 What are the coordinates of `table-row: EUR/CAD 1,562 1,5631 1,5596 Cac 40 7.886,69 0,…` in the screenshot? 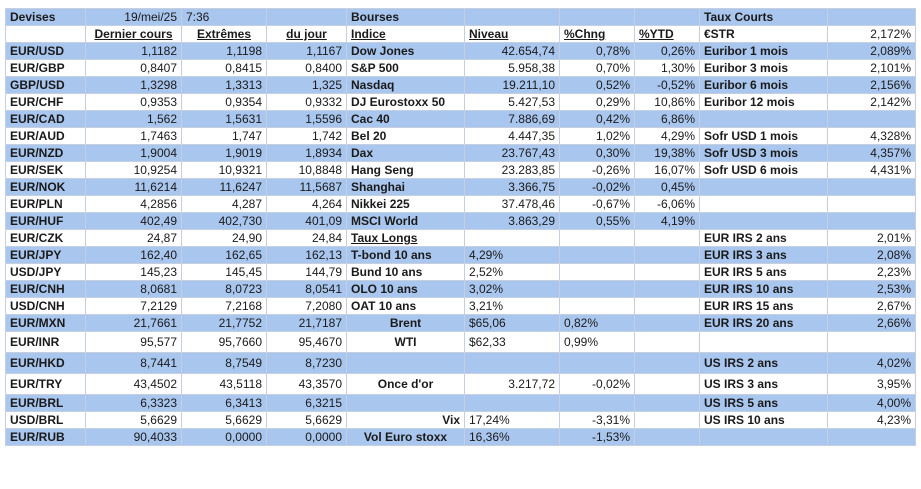 It's located at (460, 119).